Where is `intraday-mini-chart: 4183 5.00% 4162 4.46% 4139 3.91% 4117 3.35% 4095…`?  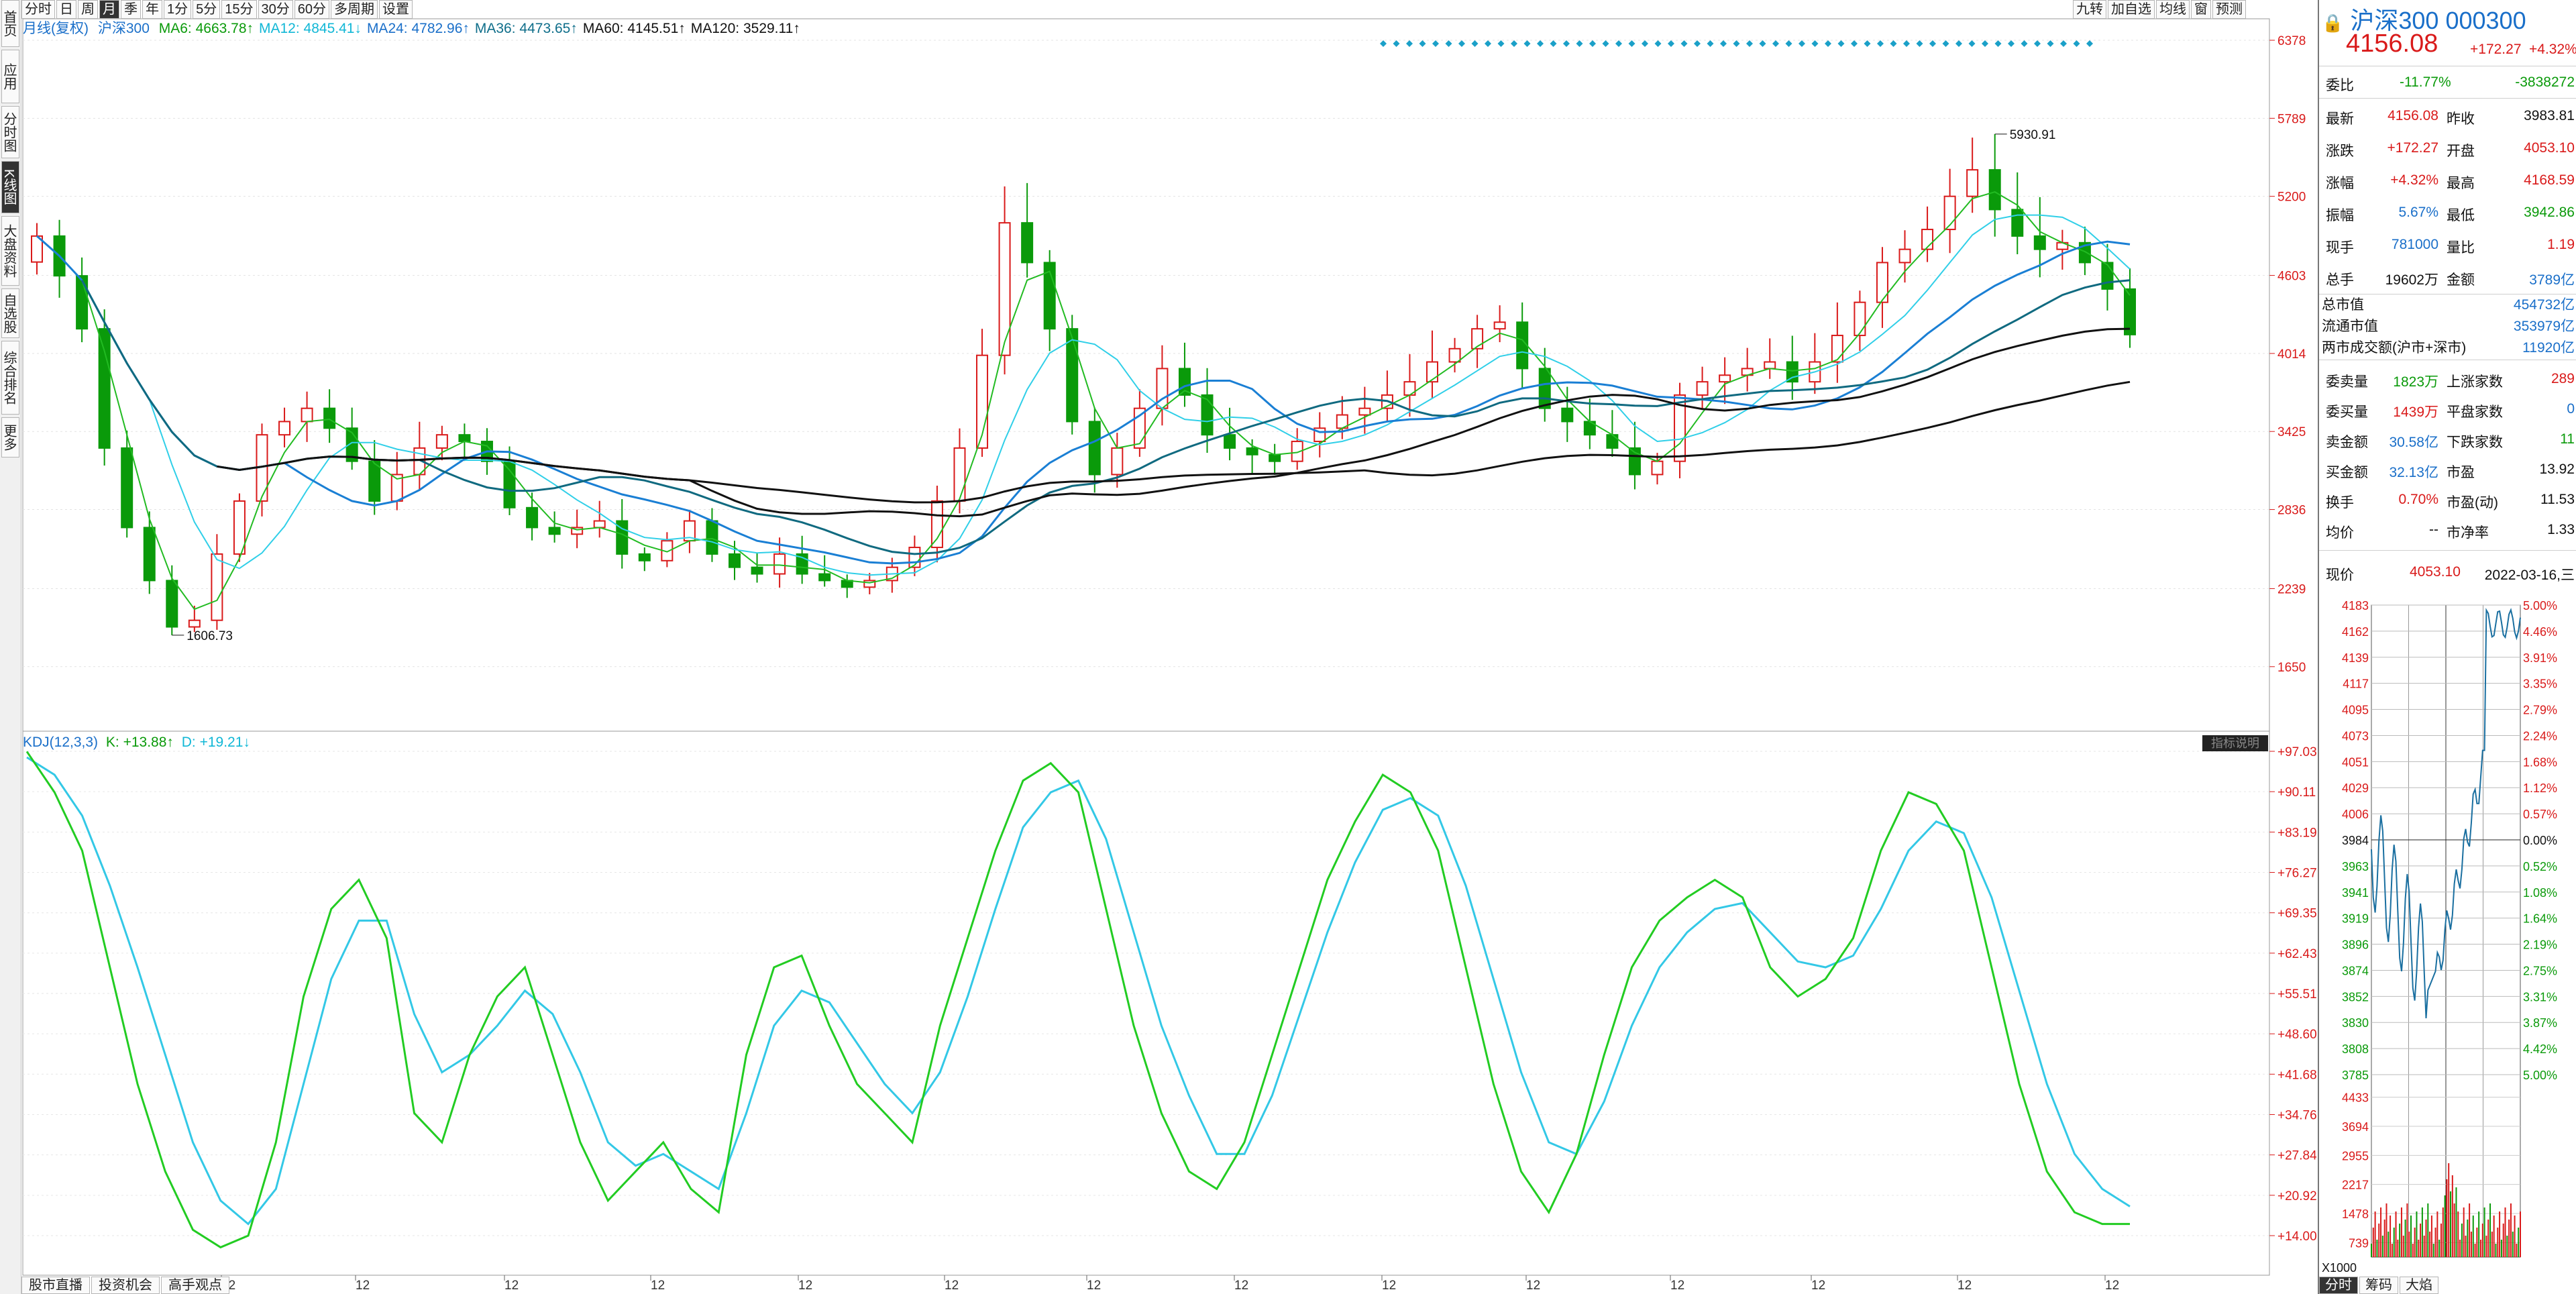
intraday-mini-chart: 4183 5.00% 4162 4.46% 4139 3.91% 4117 3.35% 4095… is located at coordinates (2447, 934).